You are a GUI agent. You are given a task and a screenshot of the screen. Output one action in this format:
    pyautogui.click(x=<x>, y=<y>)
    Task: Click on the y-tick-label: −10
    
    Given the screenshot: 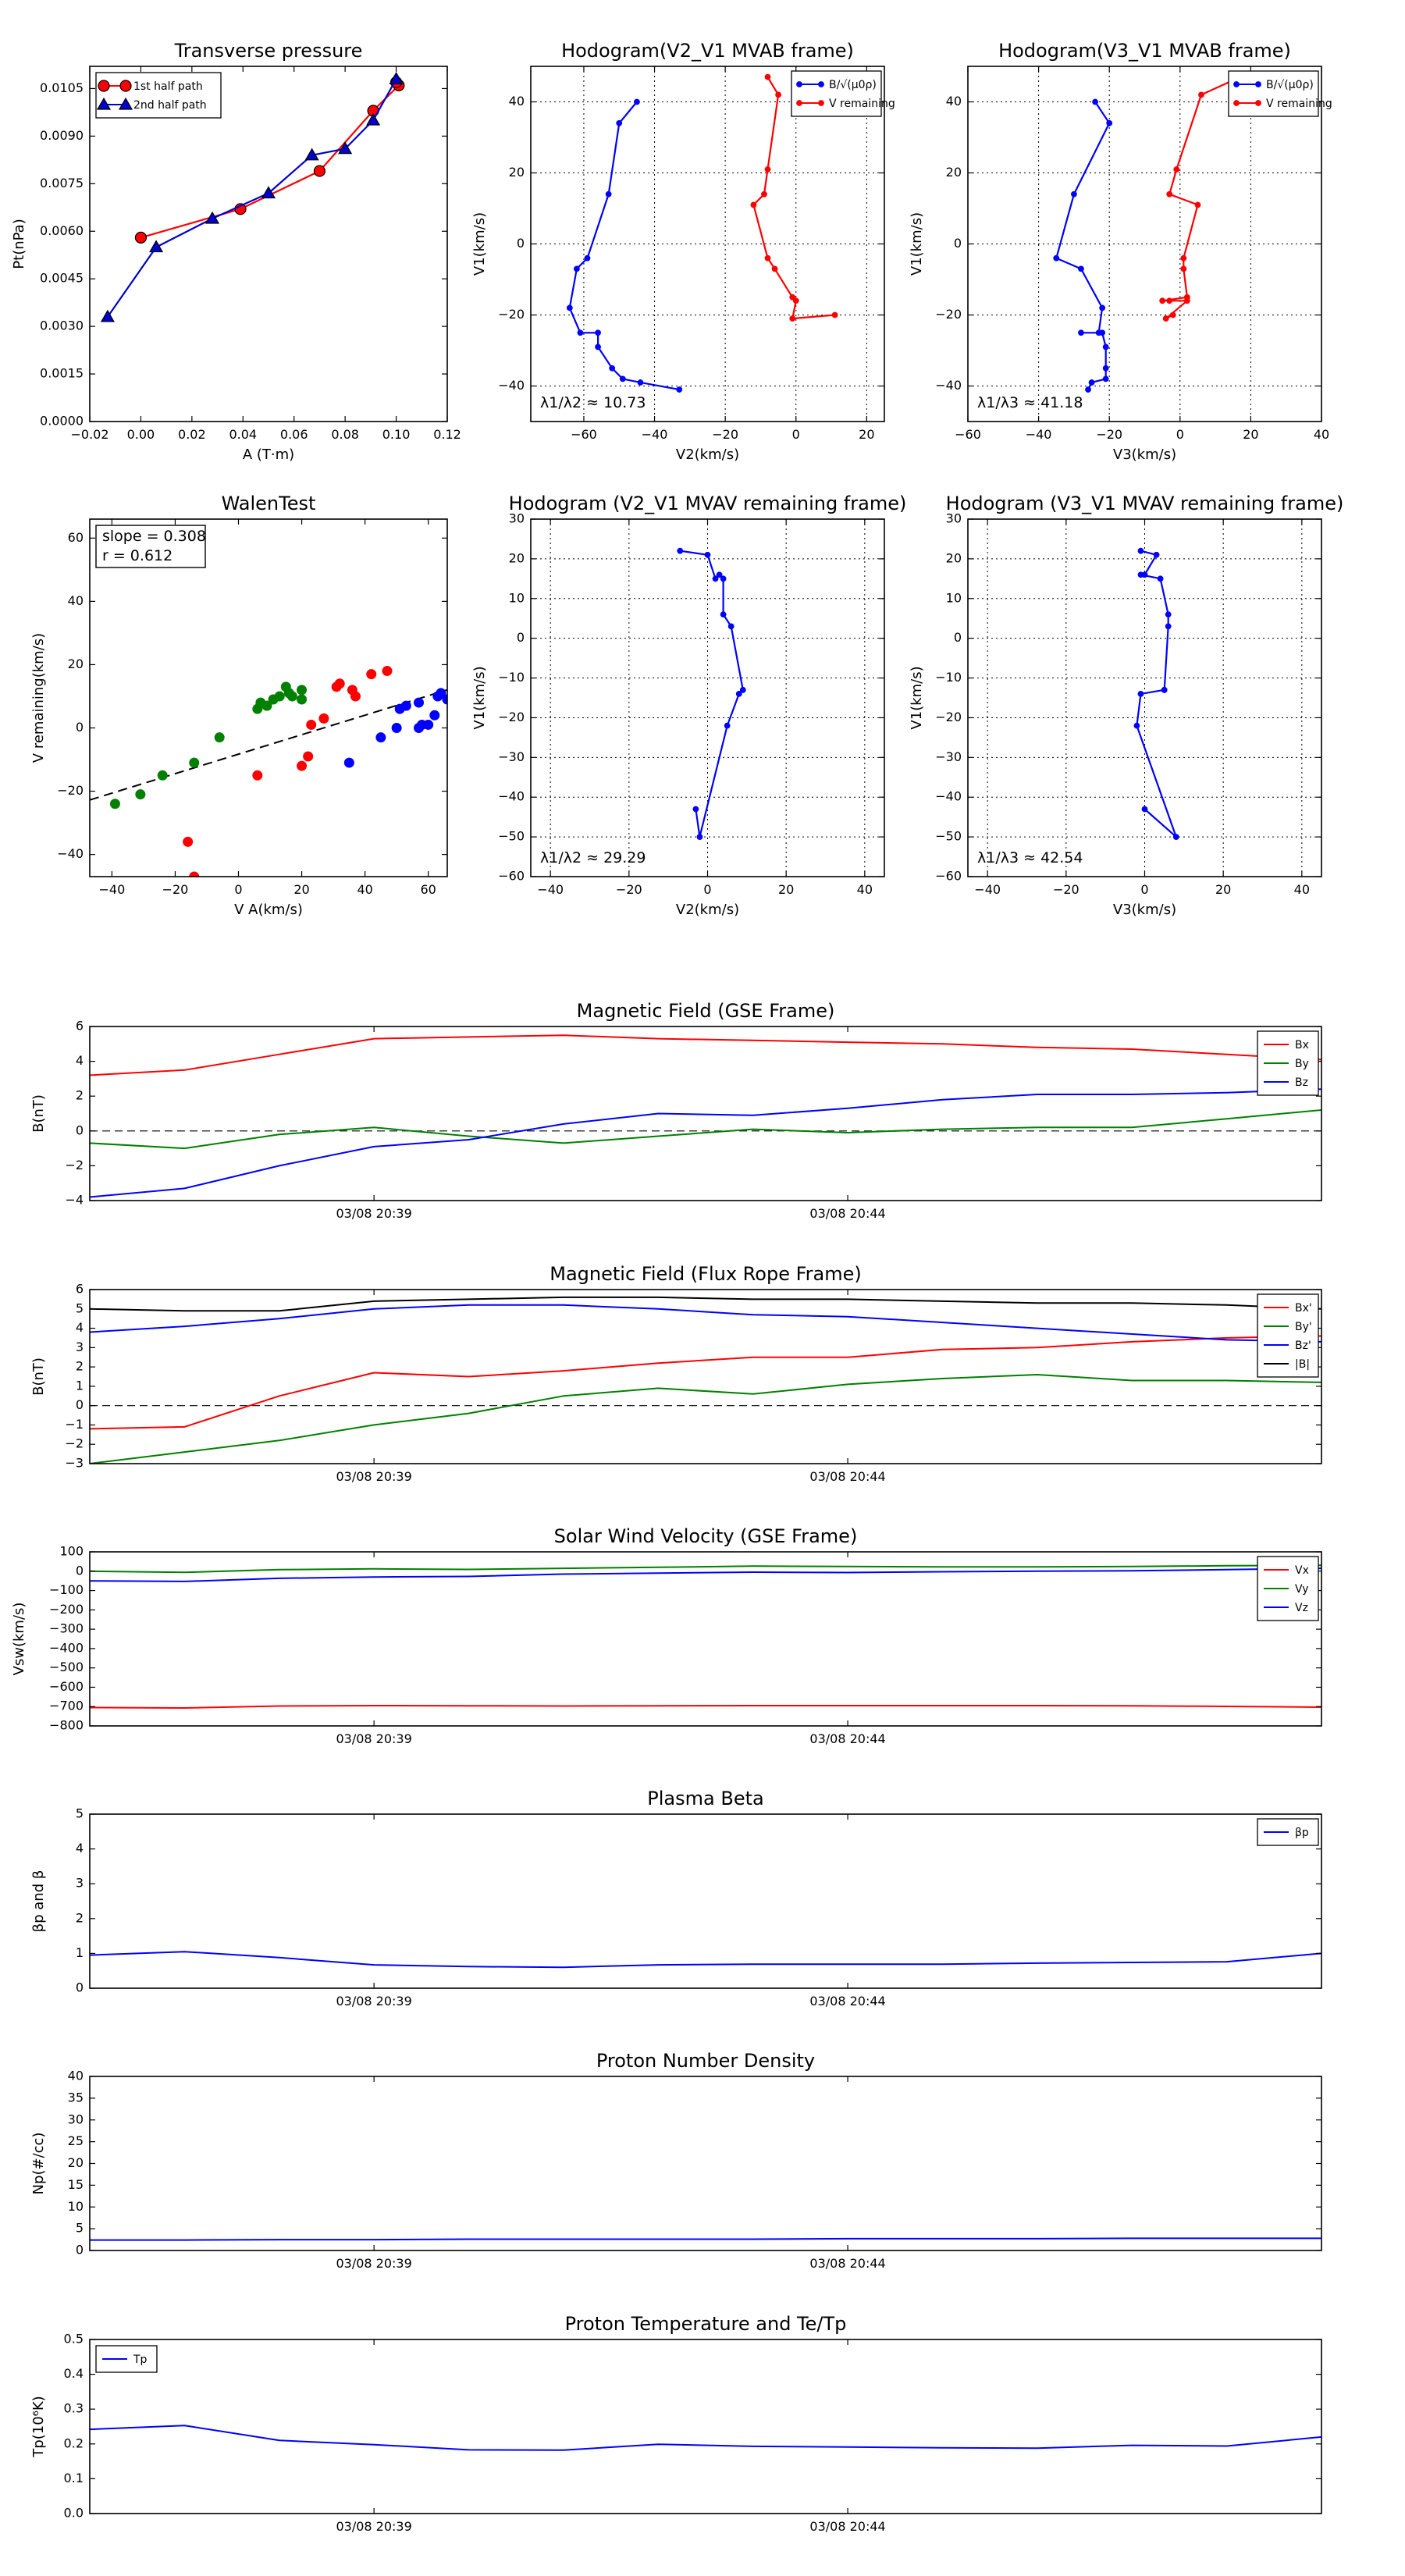 What is the action you would take?
    pyautogui.click(x=512, y=677)
    